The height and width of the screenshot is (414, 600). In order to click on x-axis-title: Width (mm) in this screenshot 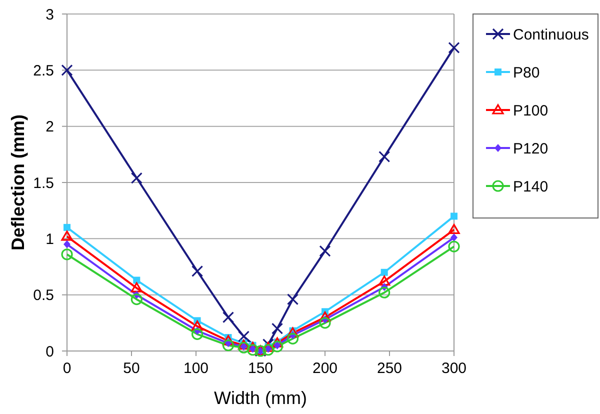, I will do `click(260, 398)`.